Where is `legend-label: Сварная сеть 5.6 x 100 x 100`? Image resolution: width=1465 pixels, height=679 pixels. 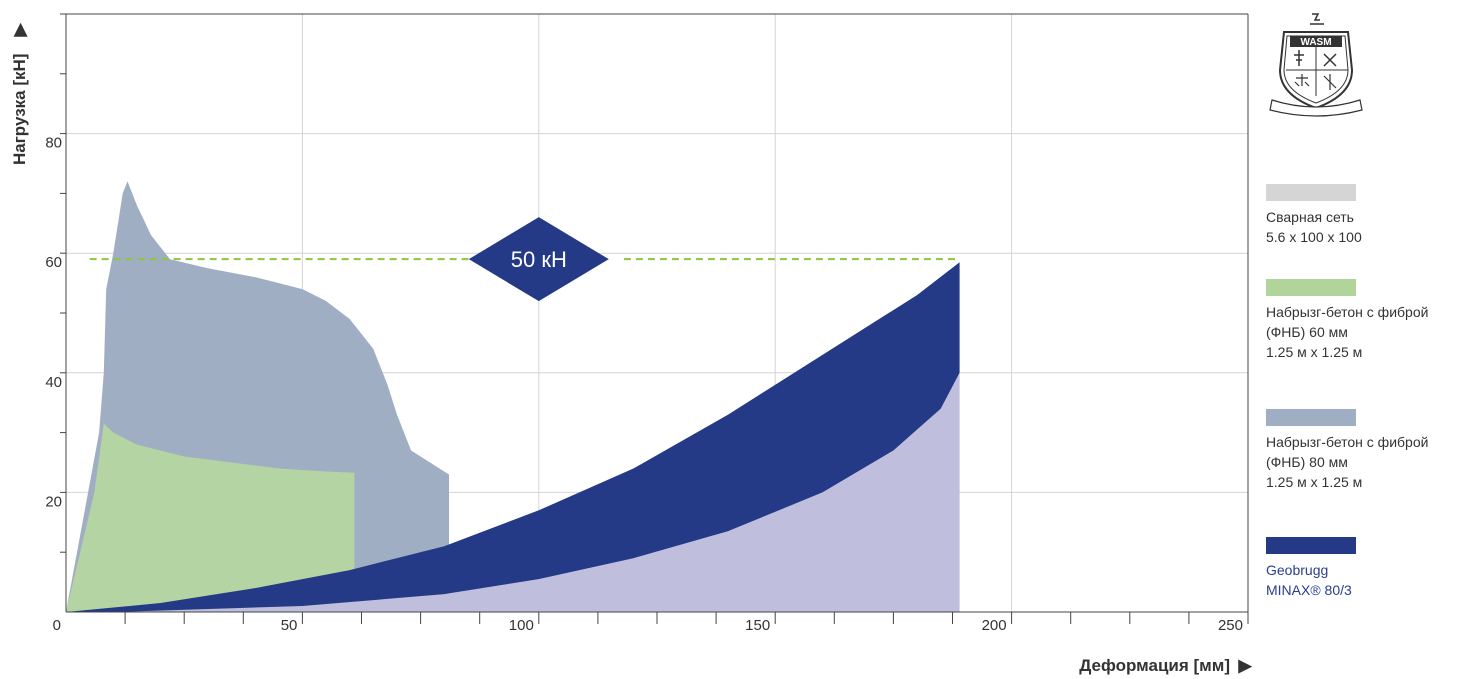 legend-label: Сварная сеть 5.6 x 100 x 100 is located at coordinates (1314, 227).